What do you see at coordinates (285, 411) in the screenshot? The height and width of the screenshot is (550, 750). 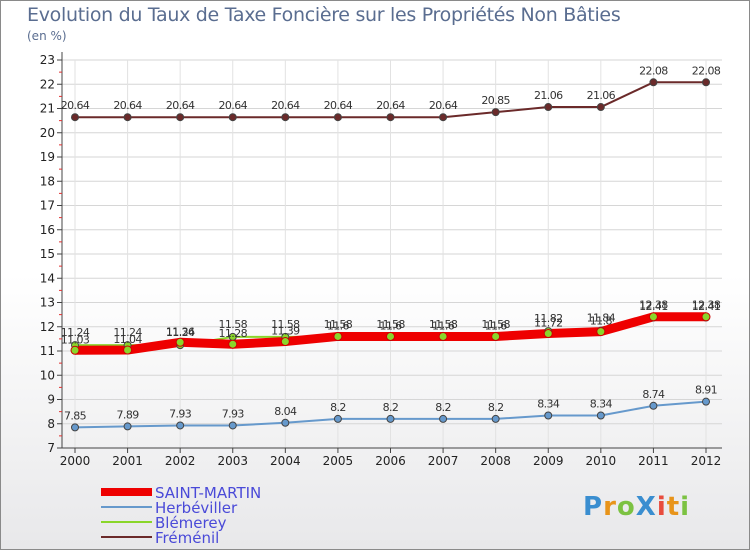 I see `data-label-herbeviller: 8.04` at bounding box center [285, 411].